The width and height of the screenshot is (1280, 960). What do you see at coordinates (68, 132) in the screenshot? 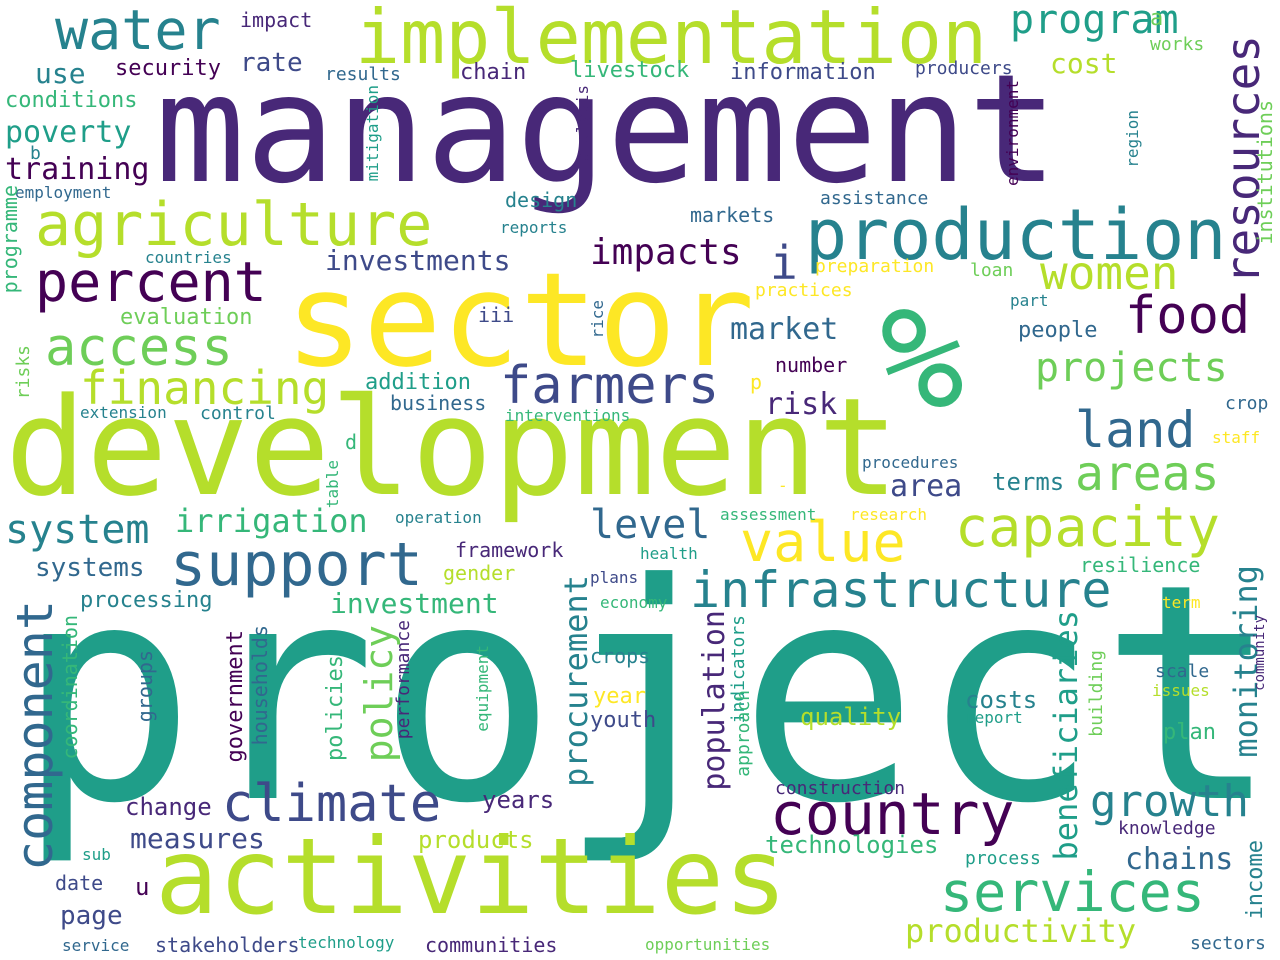
I see `cloud-word: poverty` at bounding box center [68, 132].